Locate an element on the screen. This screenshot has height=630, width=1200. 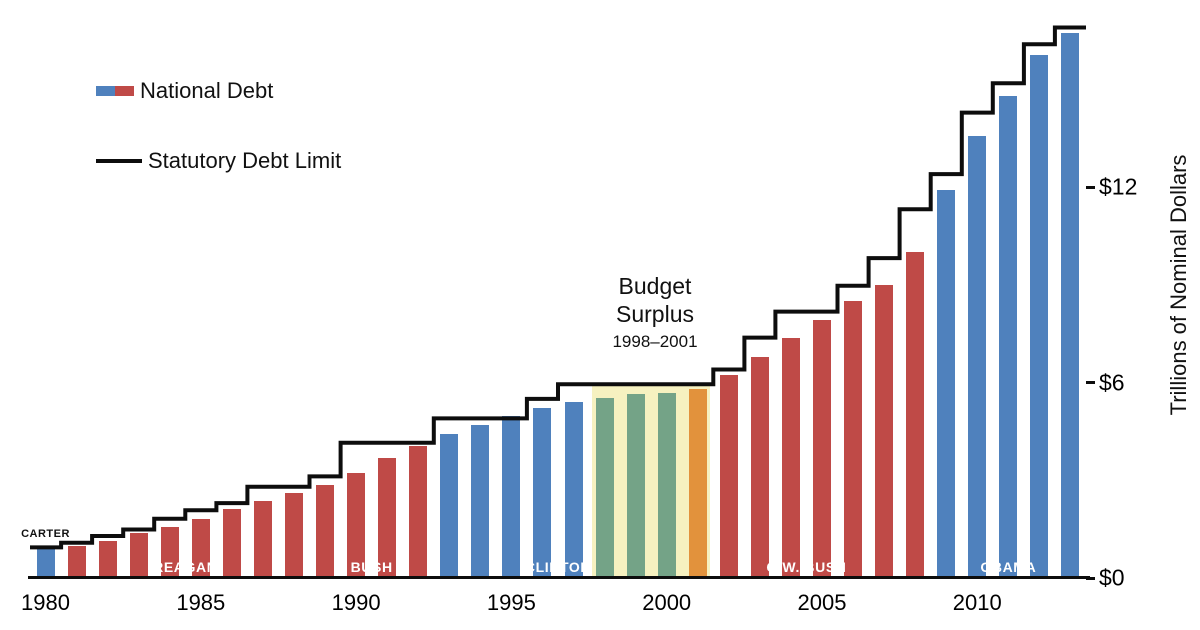
debt-bar-2008 is located at coordinates (915, 414).